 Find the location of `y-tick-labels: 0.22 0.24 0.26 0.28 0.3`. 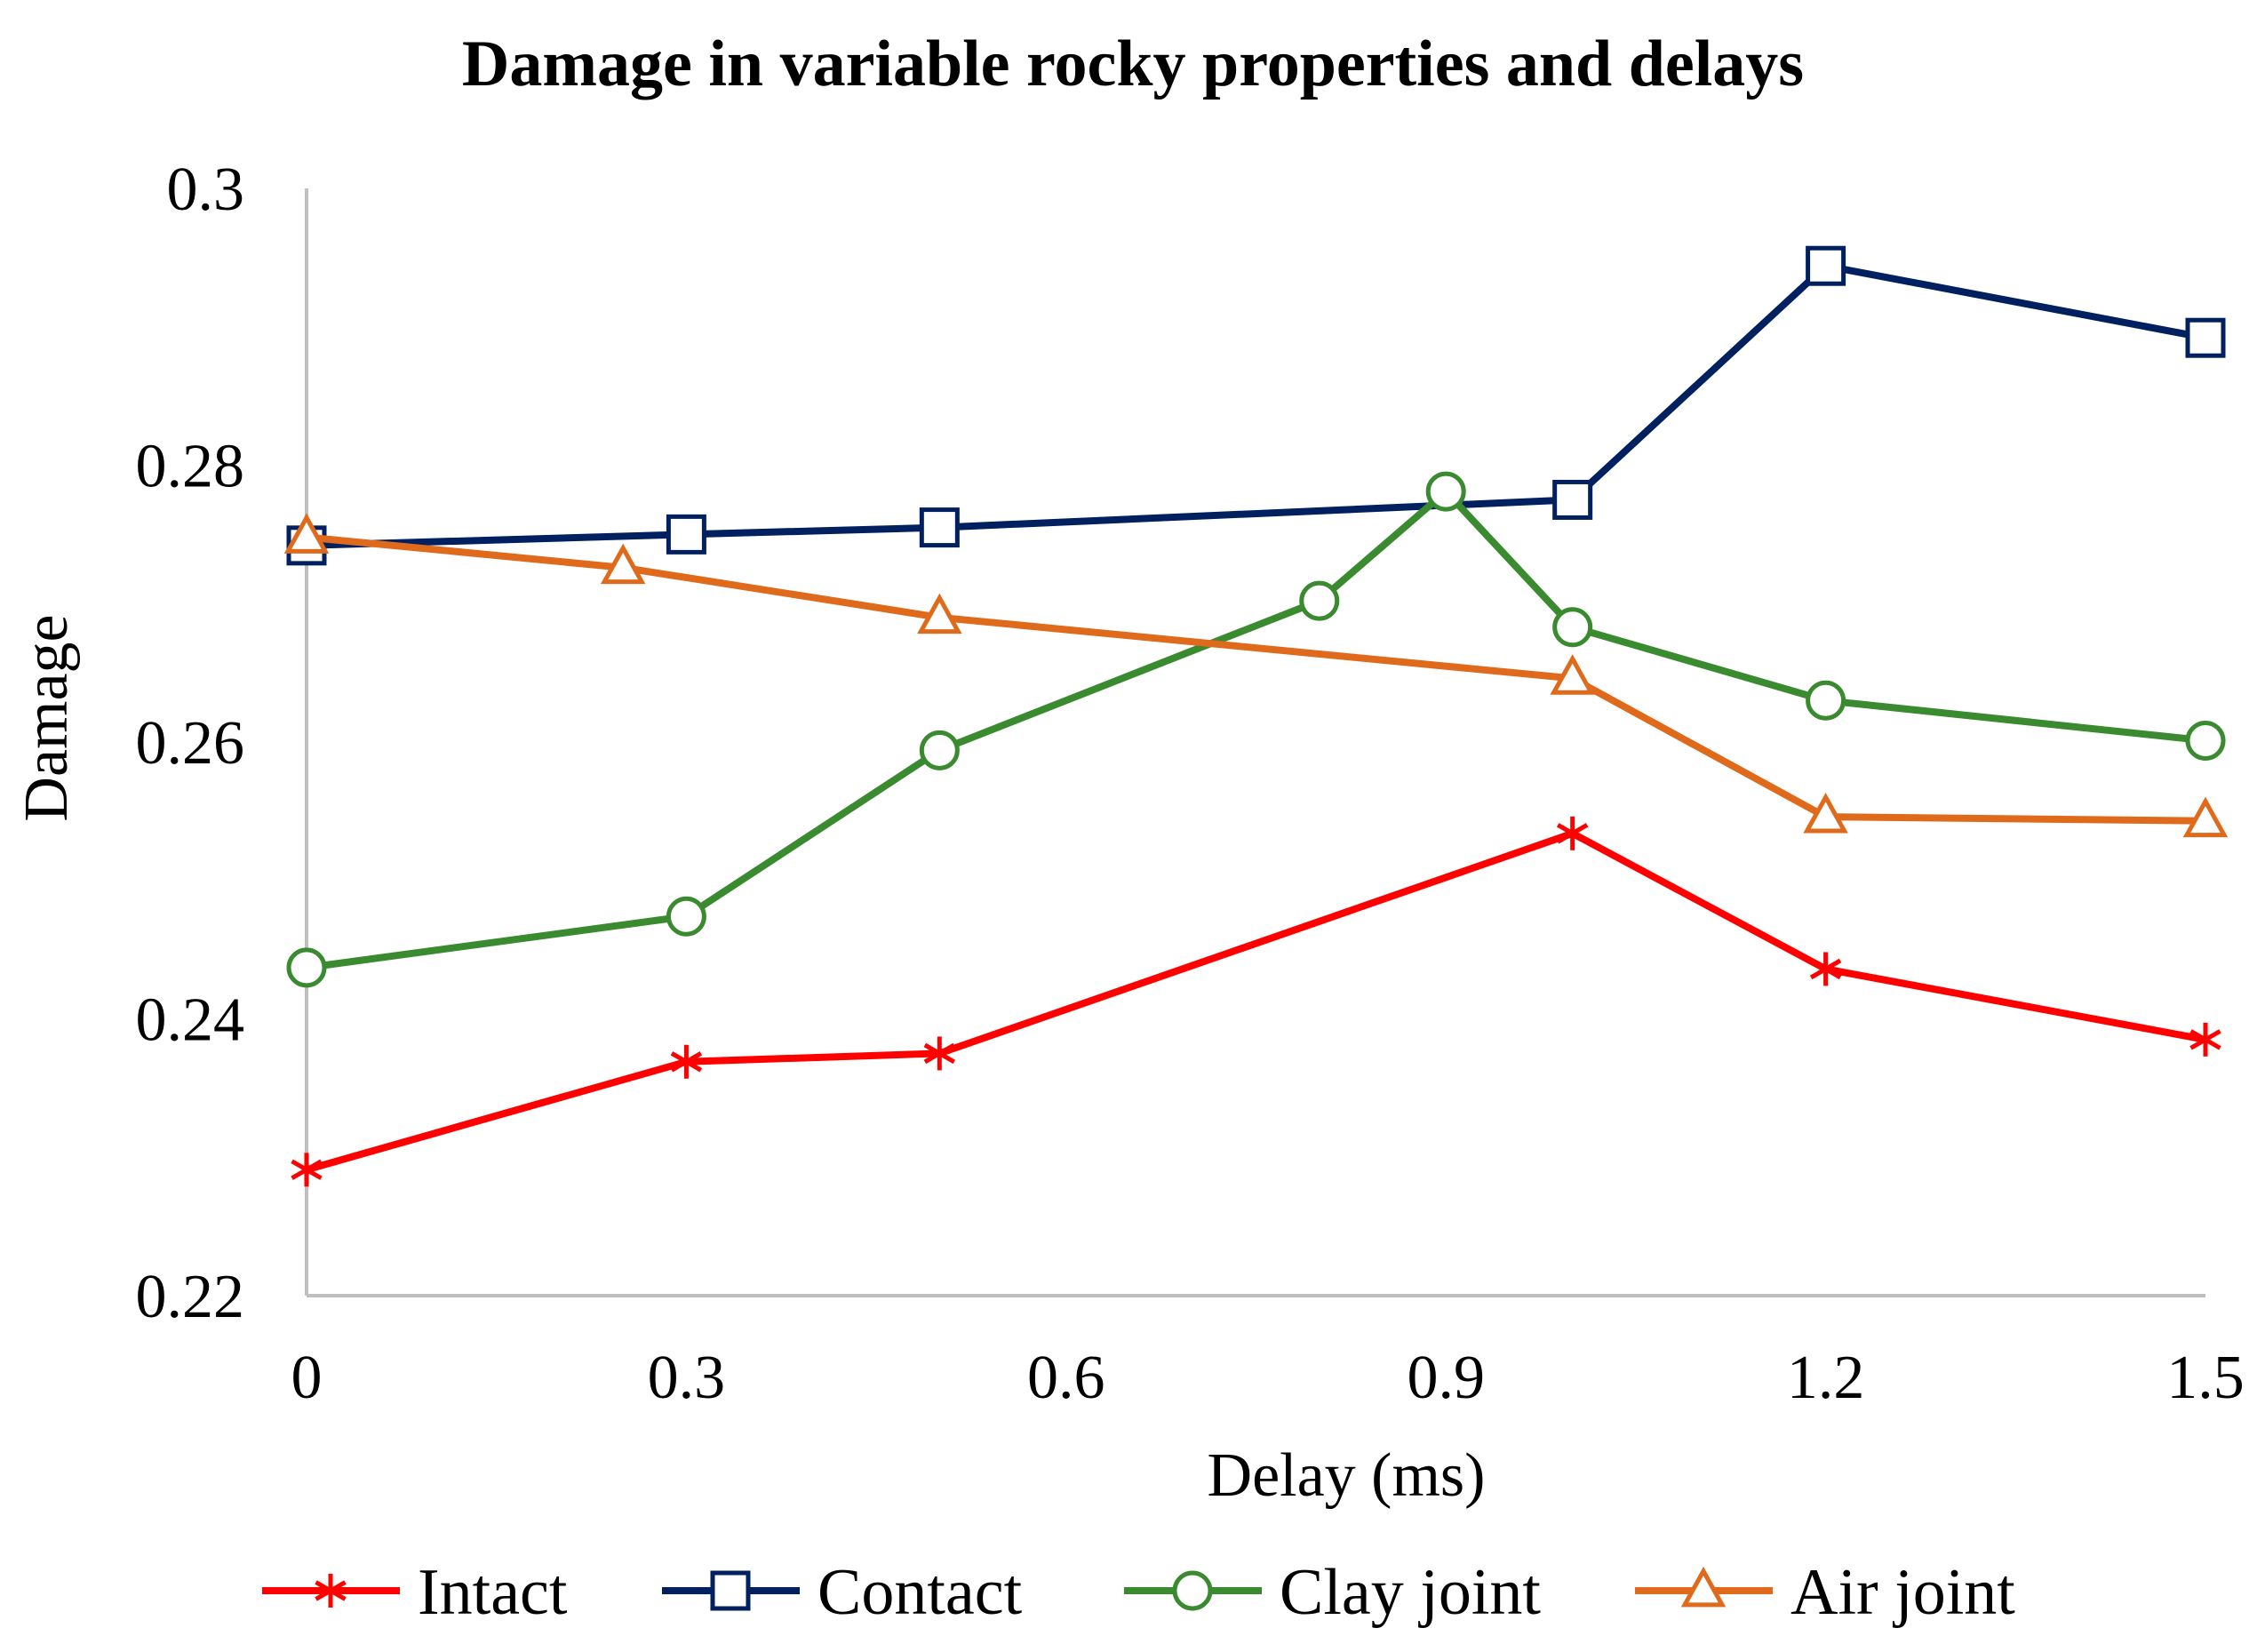

y-tick-labels: 0.22 0.24 0.26 0.28 0.3 is located at coordinates (191, 743).